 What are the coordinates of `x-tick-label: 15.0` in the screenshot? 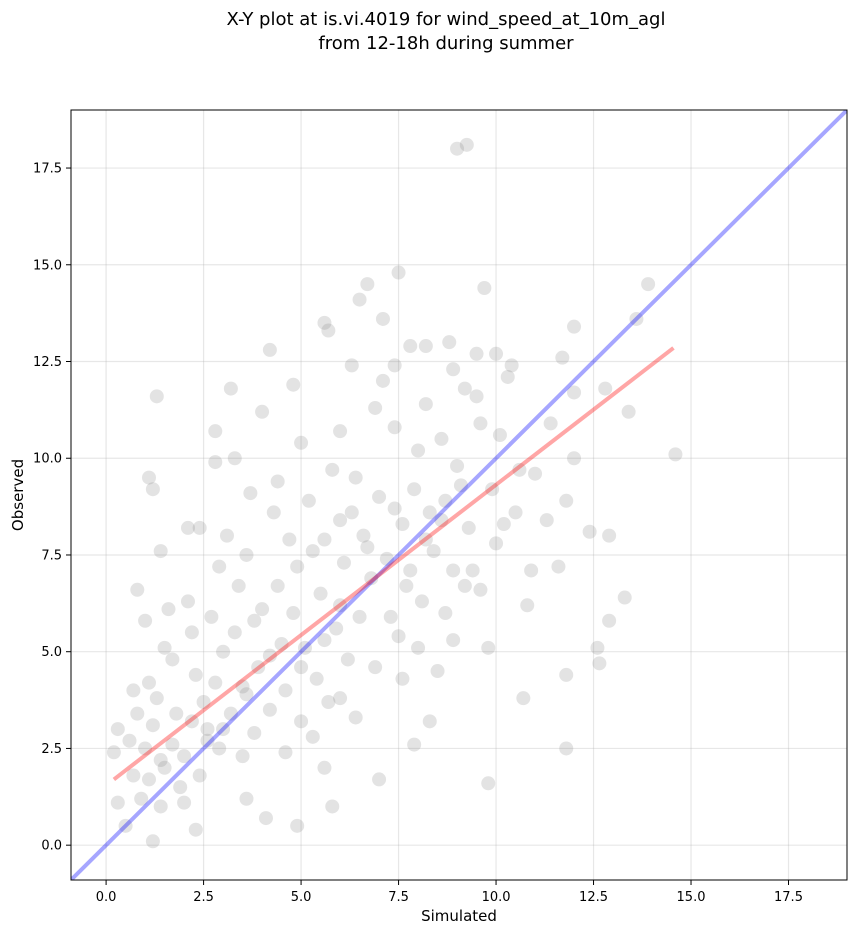 It's located at (691, 897).